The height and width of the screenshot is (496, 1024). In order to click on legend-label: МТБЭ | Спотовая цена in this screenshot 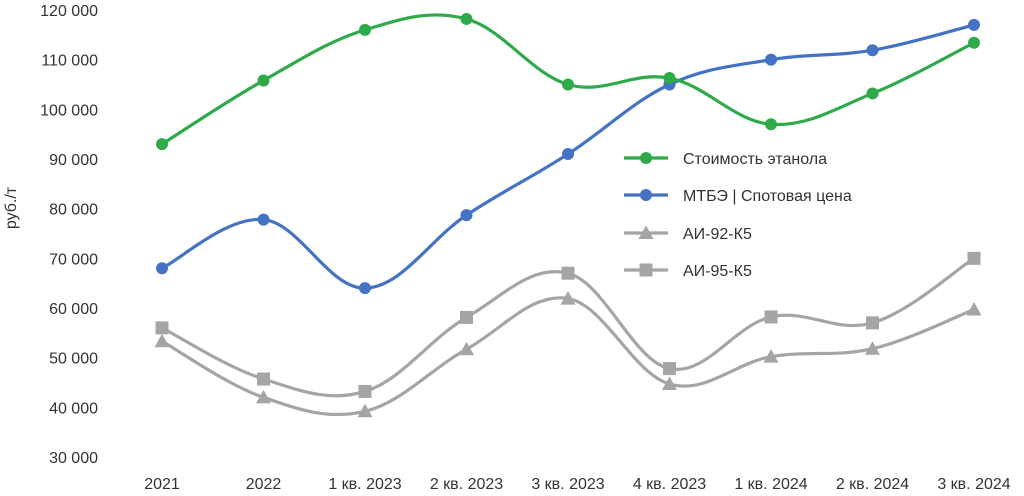, I will do `click(767, 196)`.